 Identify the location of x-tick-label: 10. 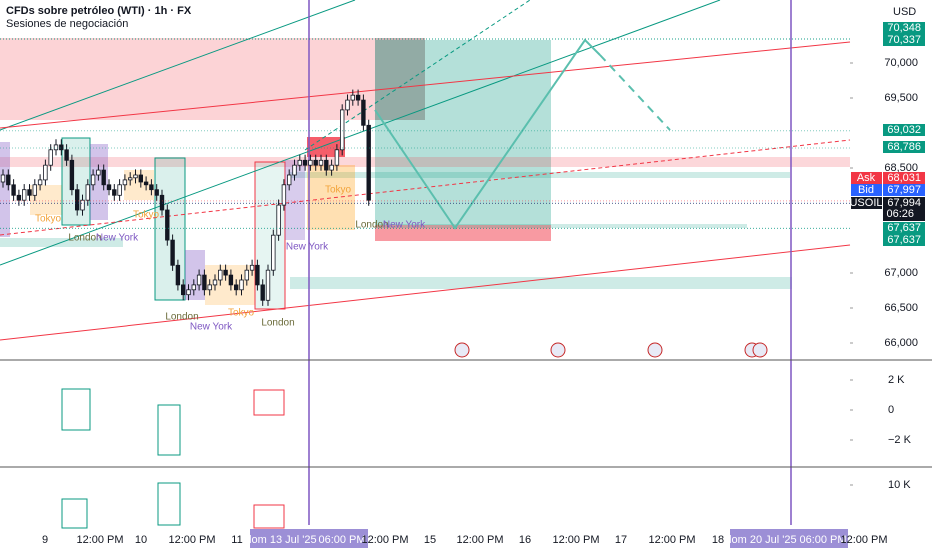
(141, 540).